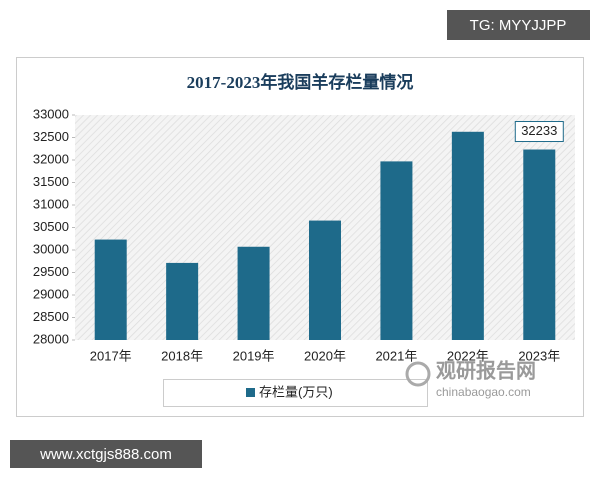 The height and width of the screenshot is (480, 600). I want to click on y-tick-label: 31000, so click(51, 203).